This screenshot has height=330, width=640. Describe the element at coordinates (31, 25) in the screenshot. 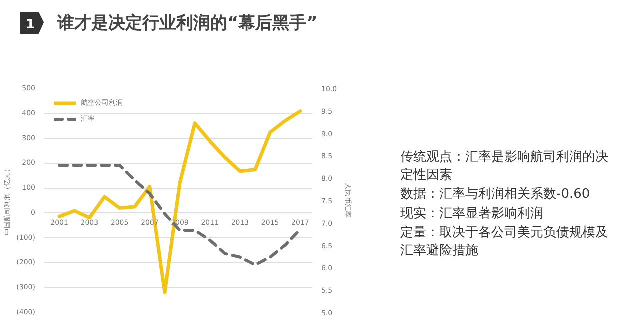

I see `text: 1` at that location.